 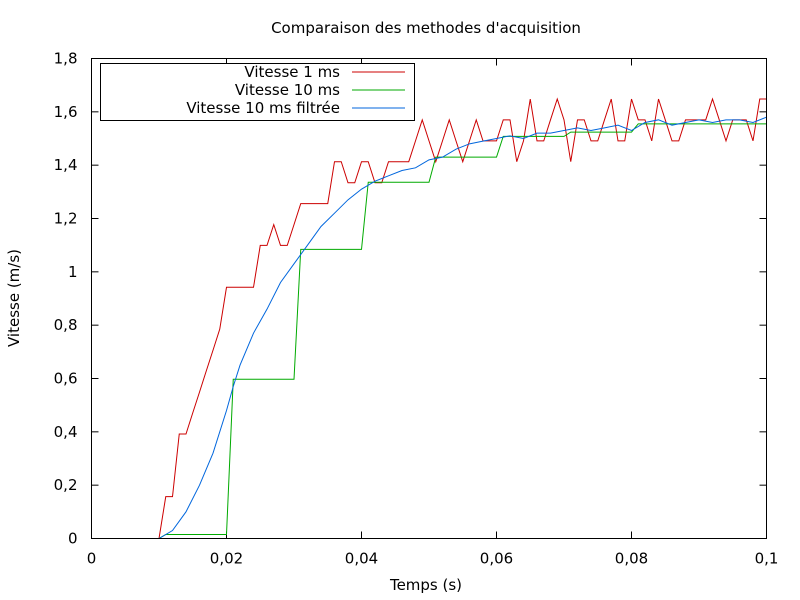 I want to click on x-tick-label: 0,02, so click(x=226, y=559).